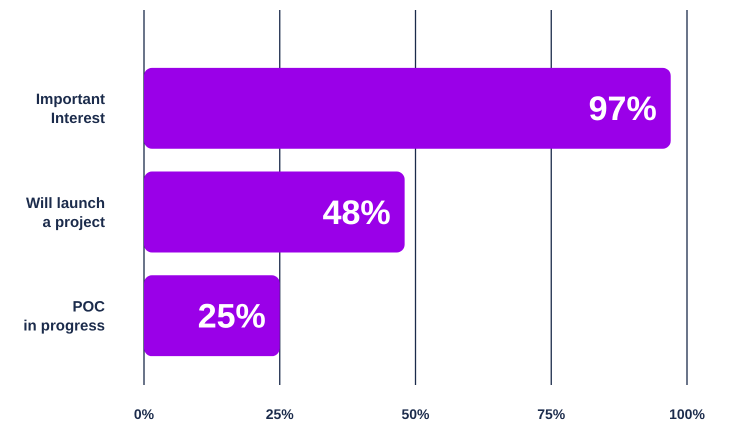 This screenshot has height=437, width=732. I want to click on x-tick-label: 25%, so click(280, 414).